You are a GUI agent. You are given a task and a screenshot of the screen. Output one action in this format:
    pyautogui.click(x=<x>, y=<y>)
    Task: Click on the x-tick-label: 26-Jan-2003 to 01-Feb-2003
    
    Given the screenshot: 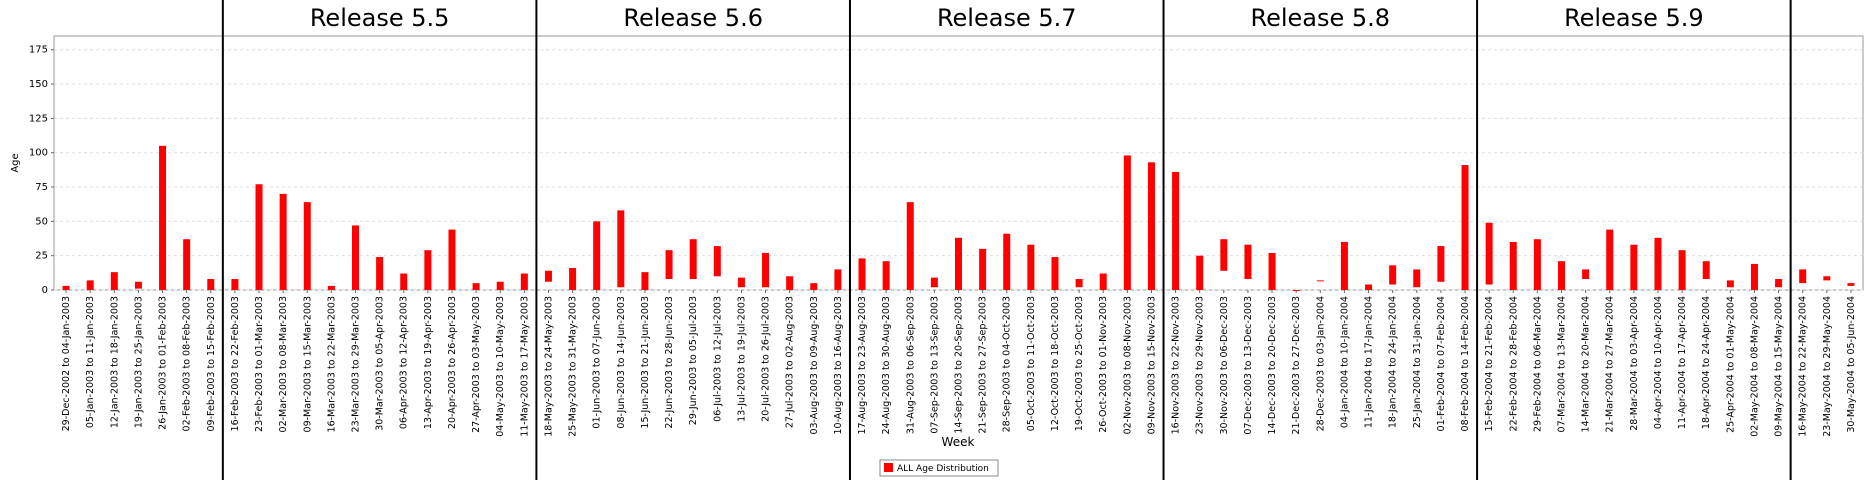 What is the action you would take?
    pyautogui.click(x=163, y=363)
    